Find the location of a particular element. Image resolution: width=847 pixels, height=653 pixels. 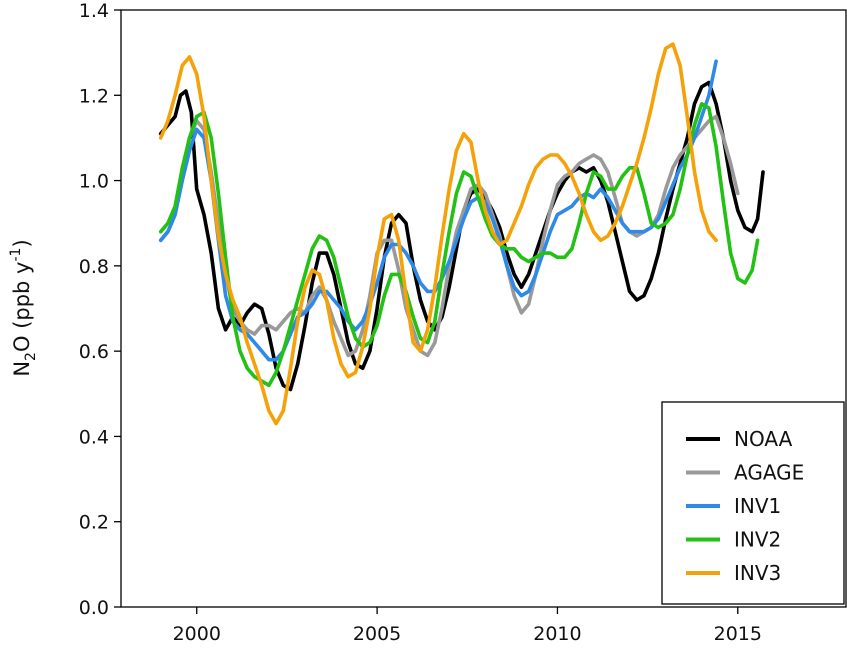

legend-label-agage: AGAGE is located at coordinates (769, 473).